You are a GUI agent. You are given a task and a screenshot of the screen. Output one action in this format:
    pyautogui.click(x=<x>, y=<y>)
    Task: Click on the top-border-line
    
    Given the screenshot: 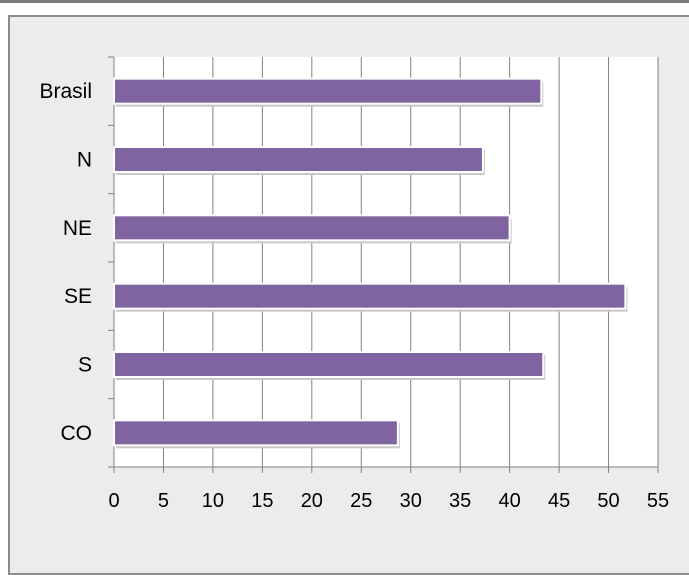 What is the action you would take?
    pyautogui.click(x=344, y=1)
    